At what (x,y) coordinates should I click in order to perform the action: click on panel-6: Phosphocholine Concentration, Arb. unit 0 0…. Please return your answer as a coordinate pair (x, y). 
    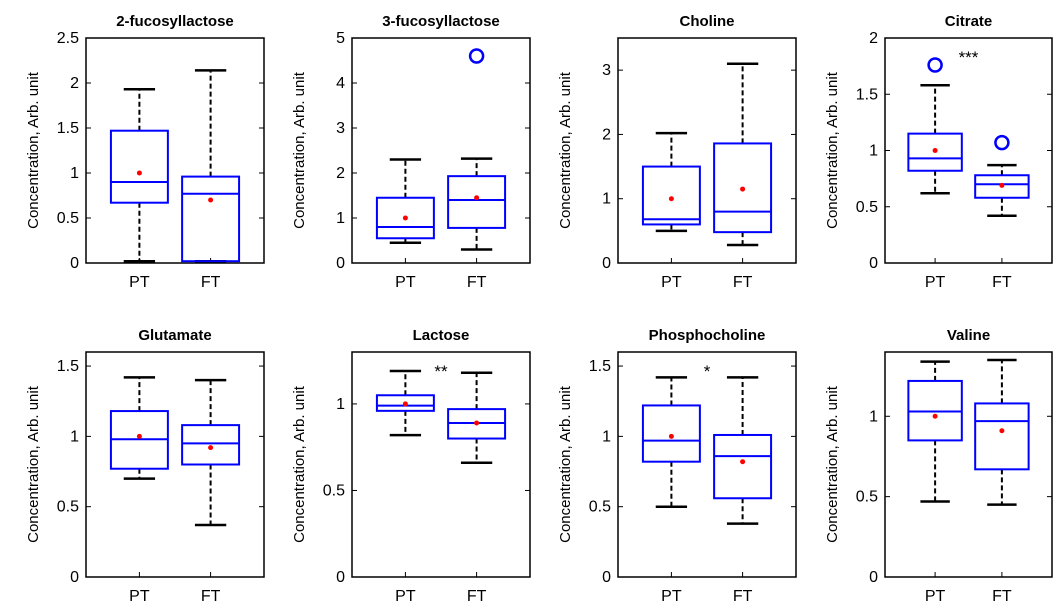
    Looking at the image, I should click on (677, 466).